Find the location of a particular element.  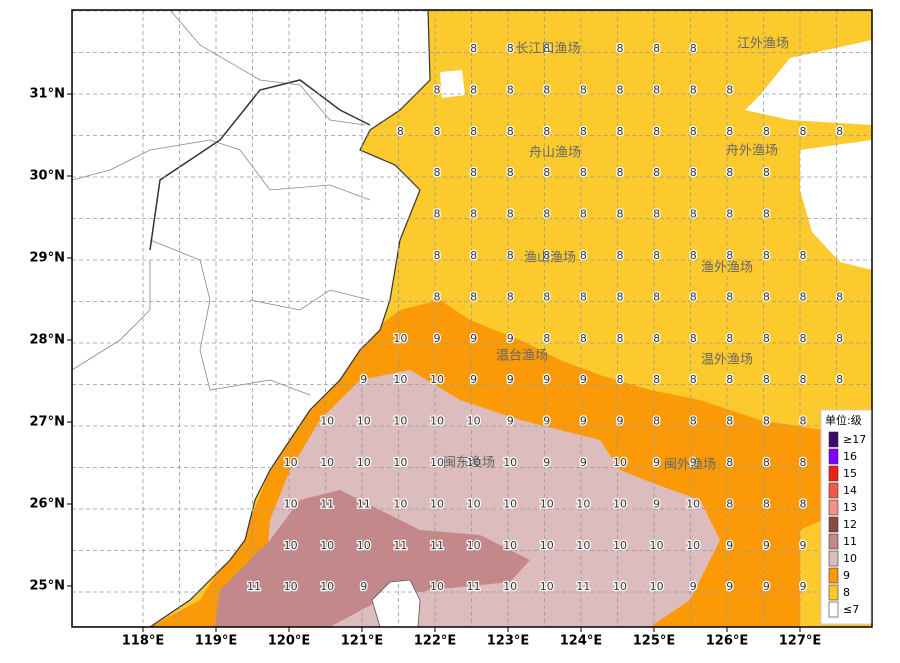

x-tick-label: 119°E is located at coordinates (216, 641).